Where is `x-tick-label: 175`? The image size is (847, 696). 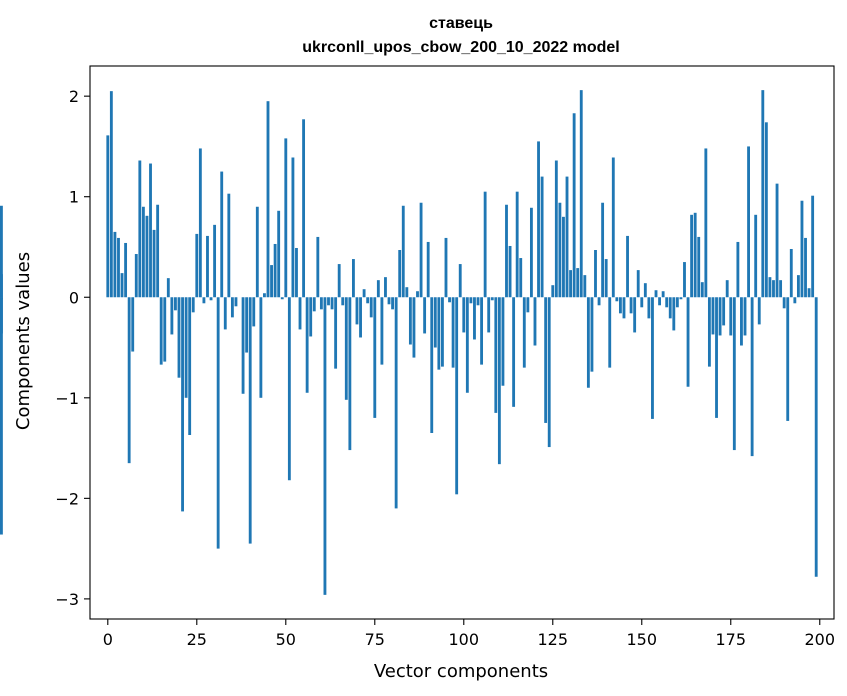 x-tick-label: 175 is located at coordinates (730, 639).